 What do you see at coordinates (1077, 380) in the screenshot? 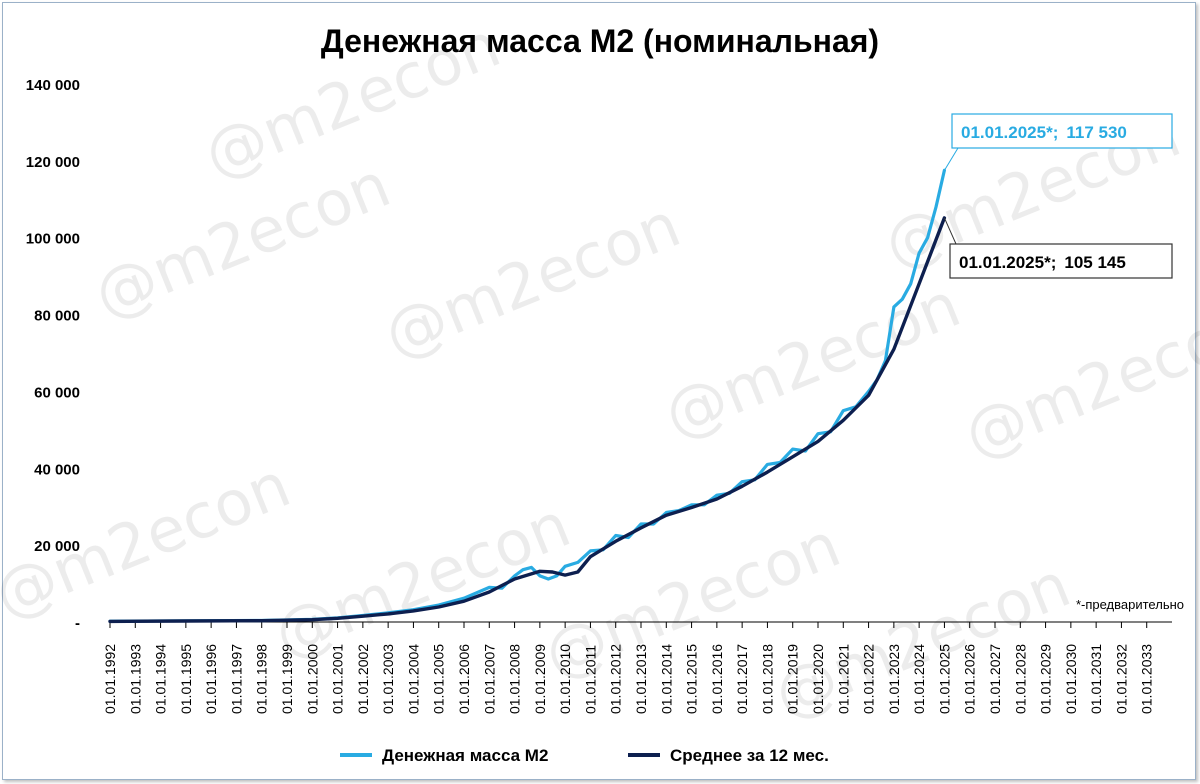
I see `watermark-8: @m2econ` at bounding box center [1077, 380].